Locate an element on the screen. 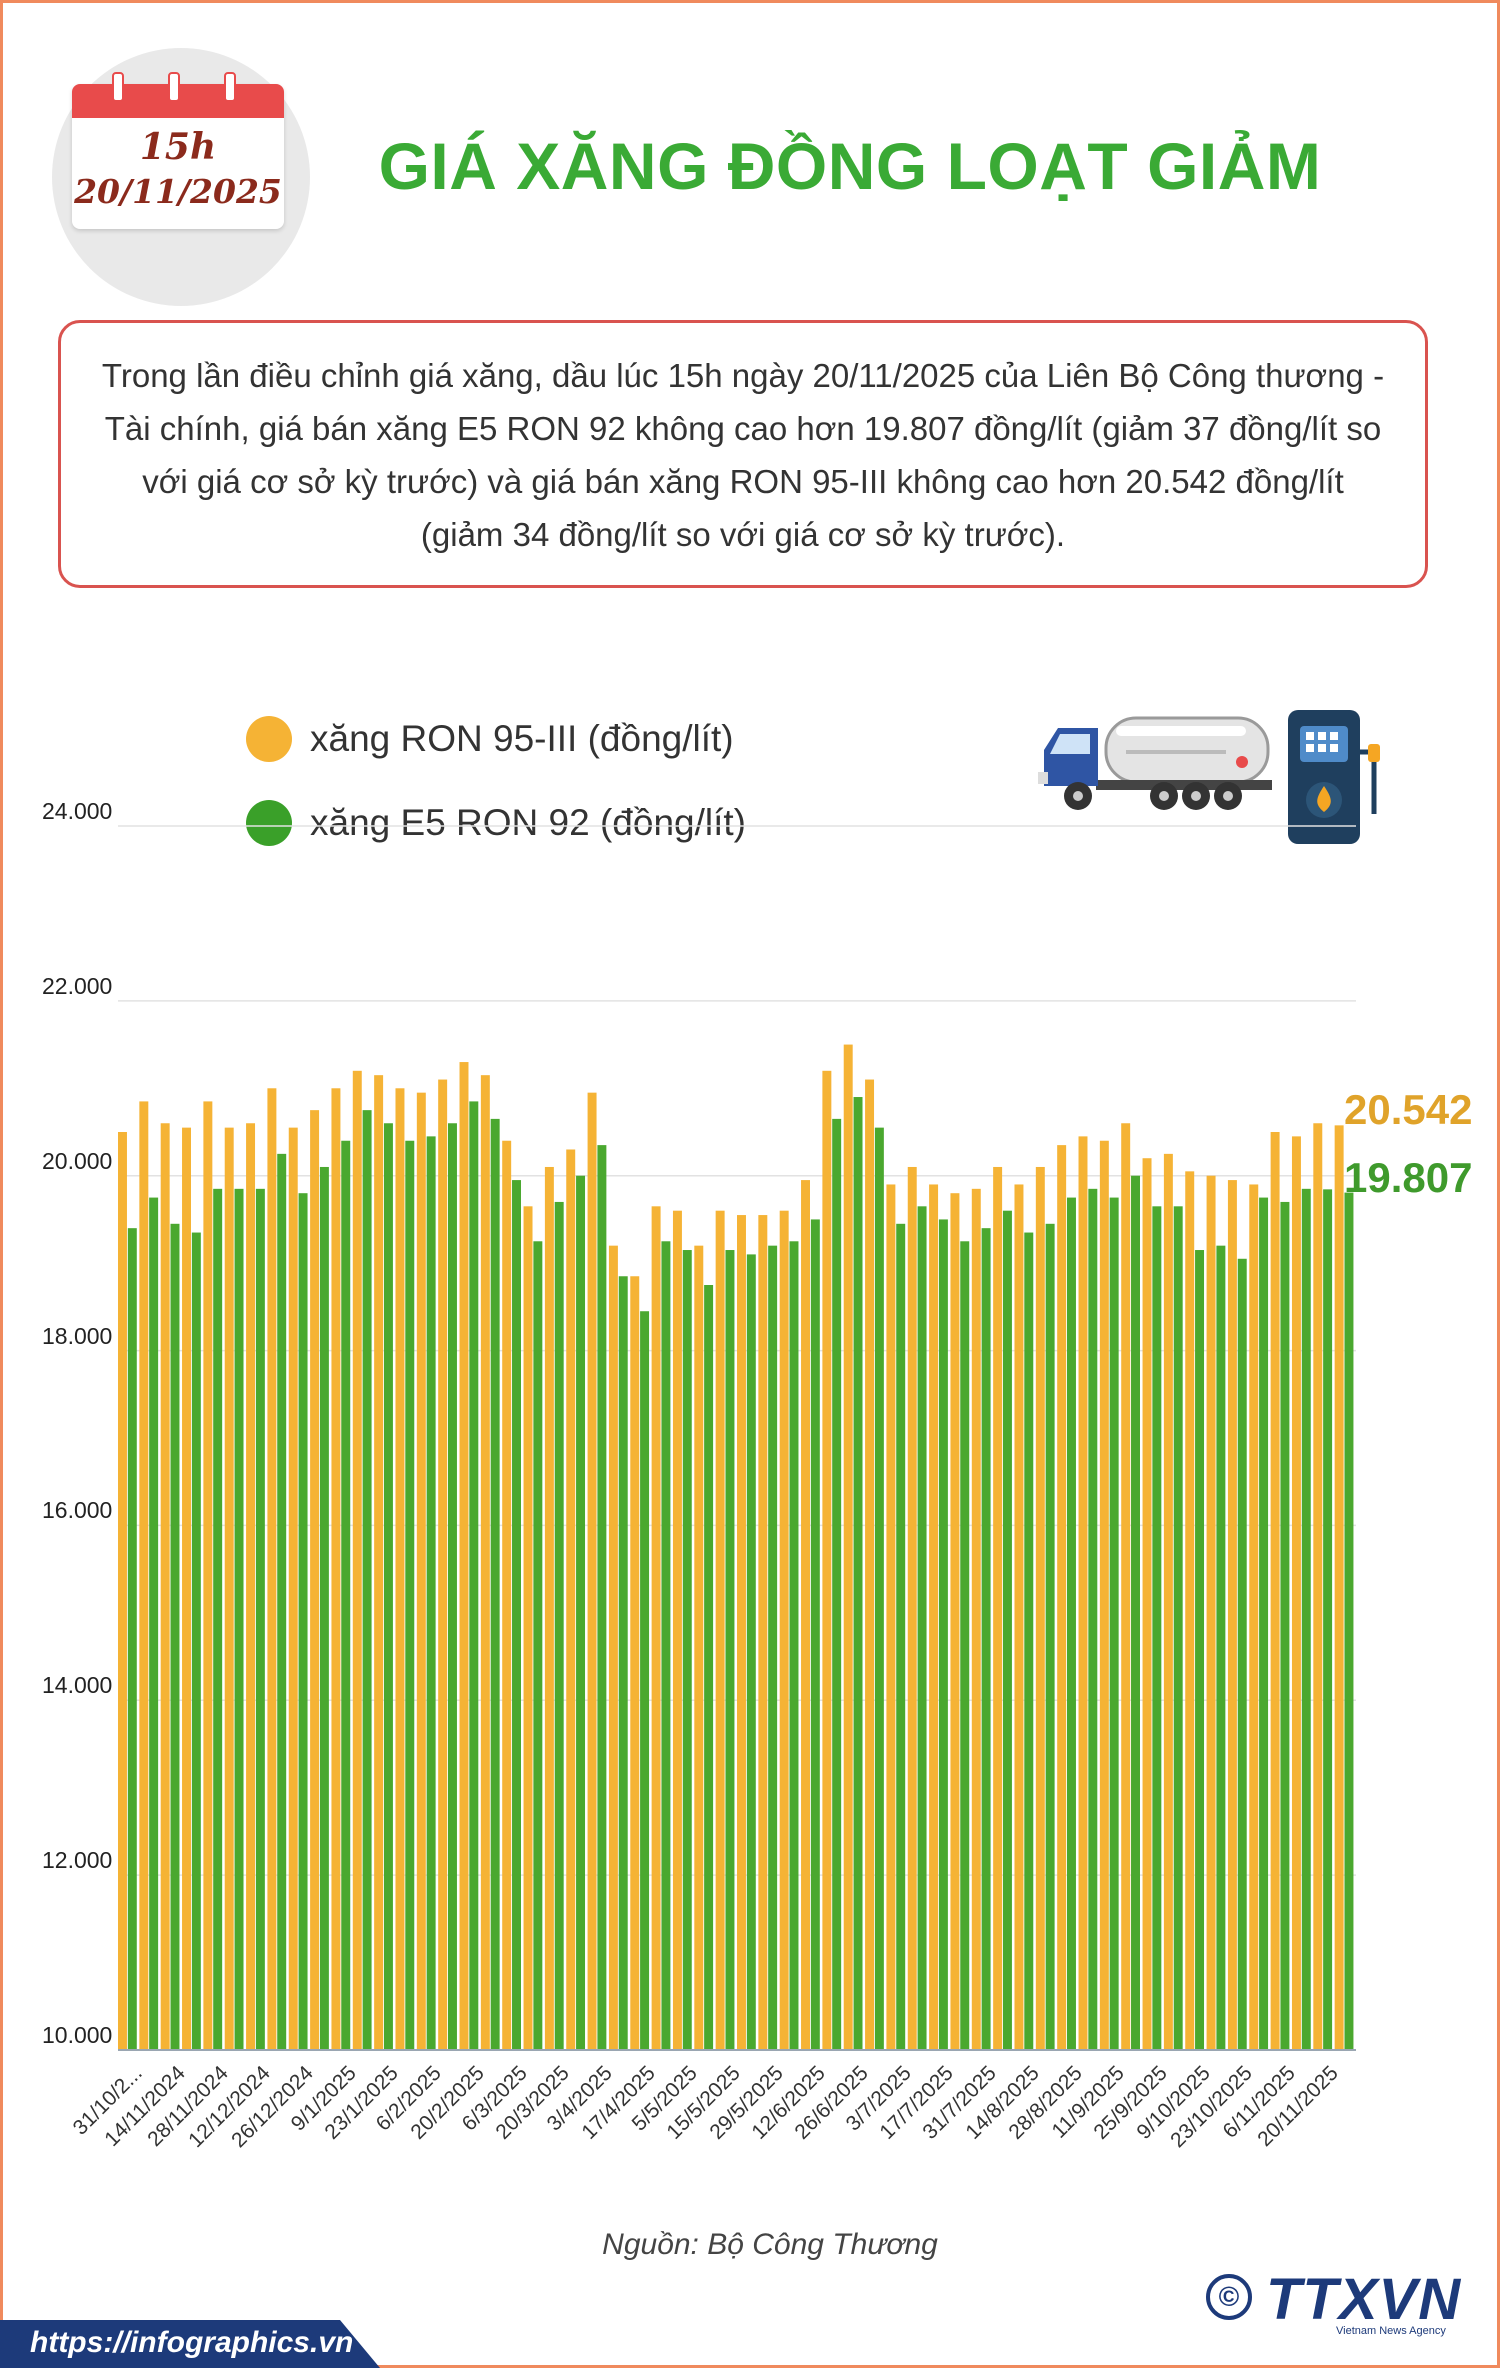 Image resolution: width=1500 pixels, height=2368 pixels. source-note: Nguồn: Bộ Công Thương is located at coordinates (770, 2244).